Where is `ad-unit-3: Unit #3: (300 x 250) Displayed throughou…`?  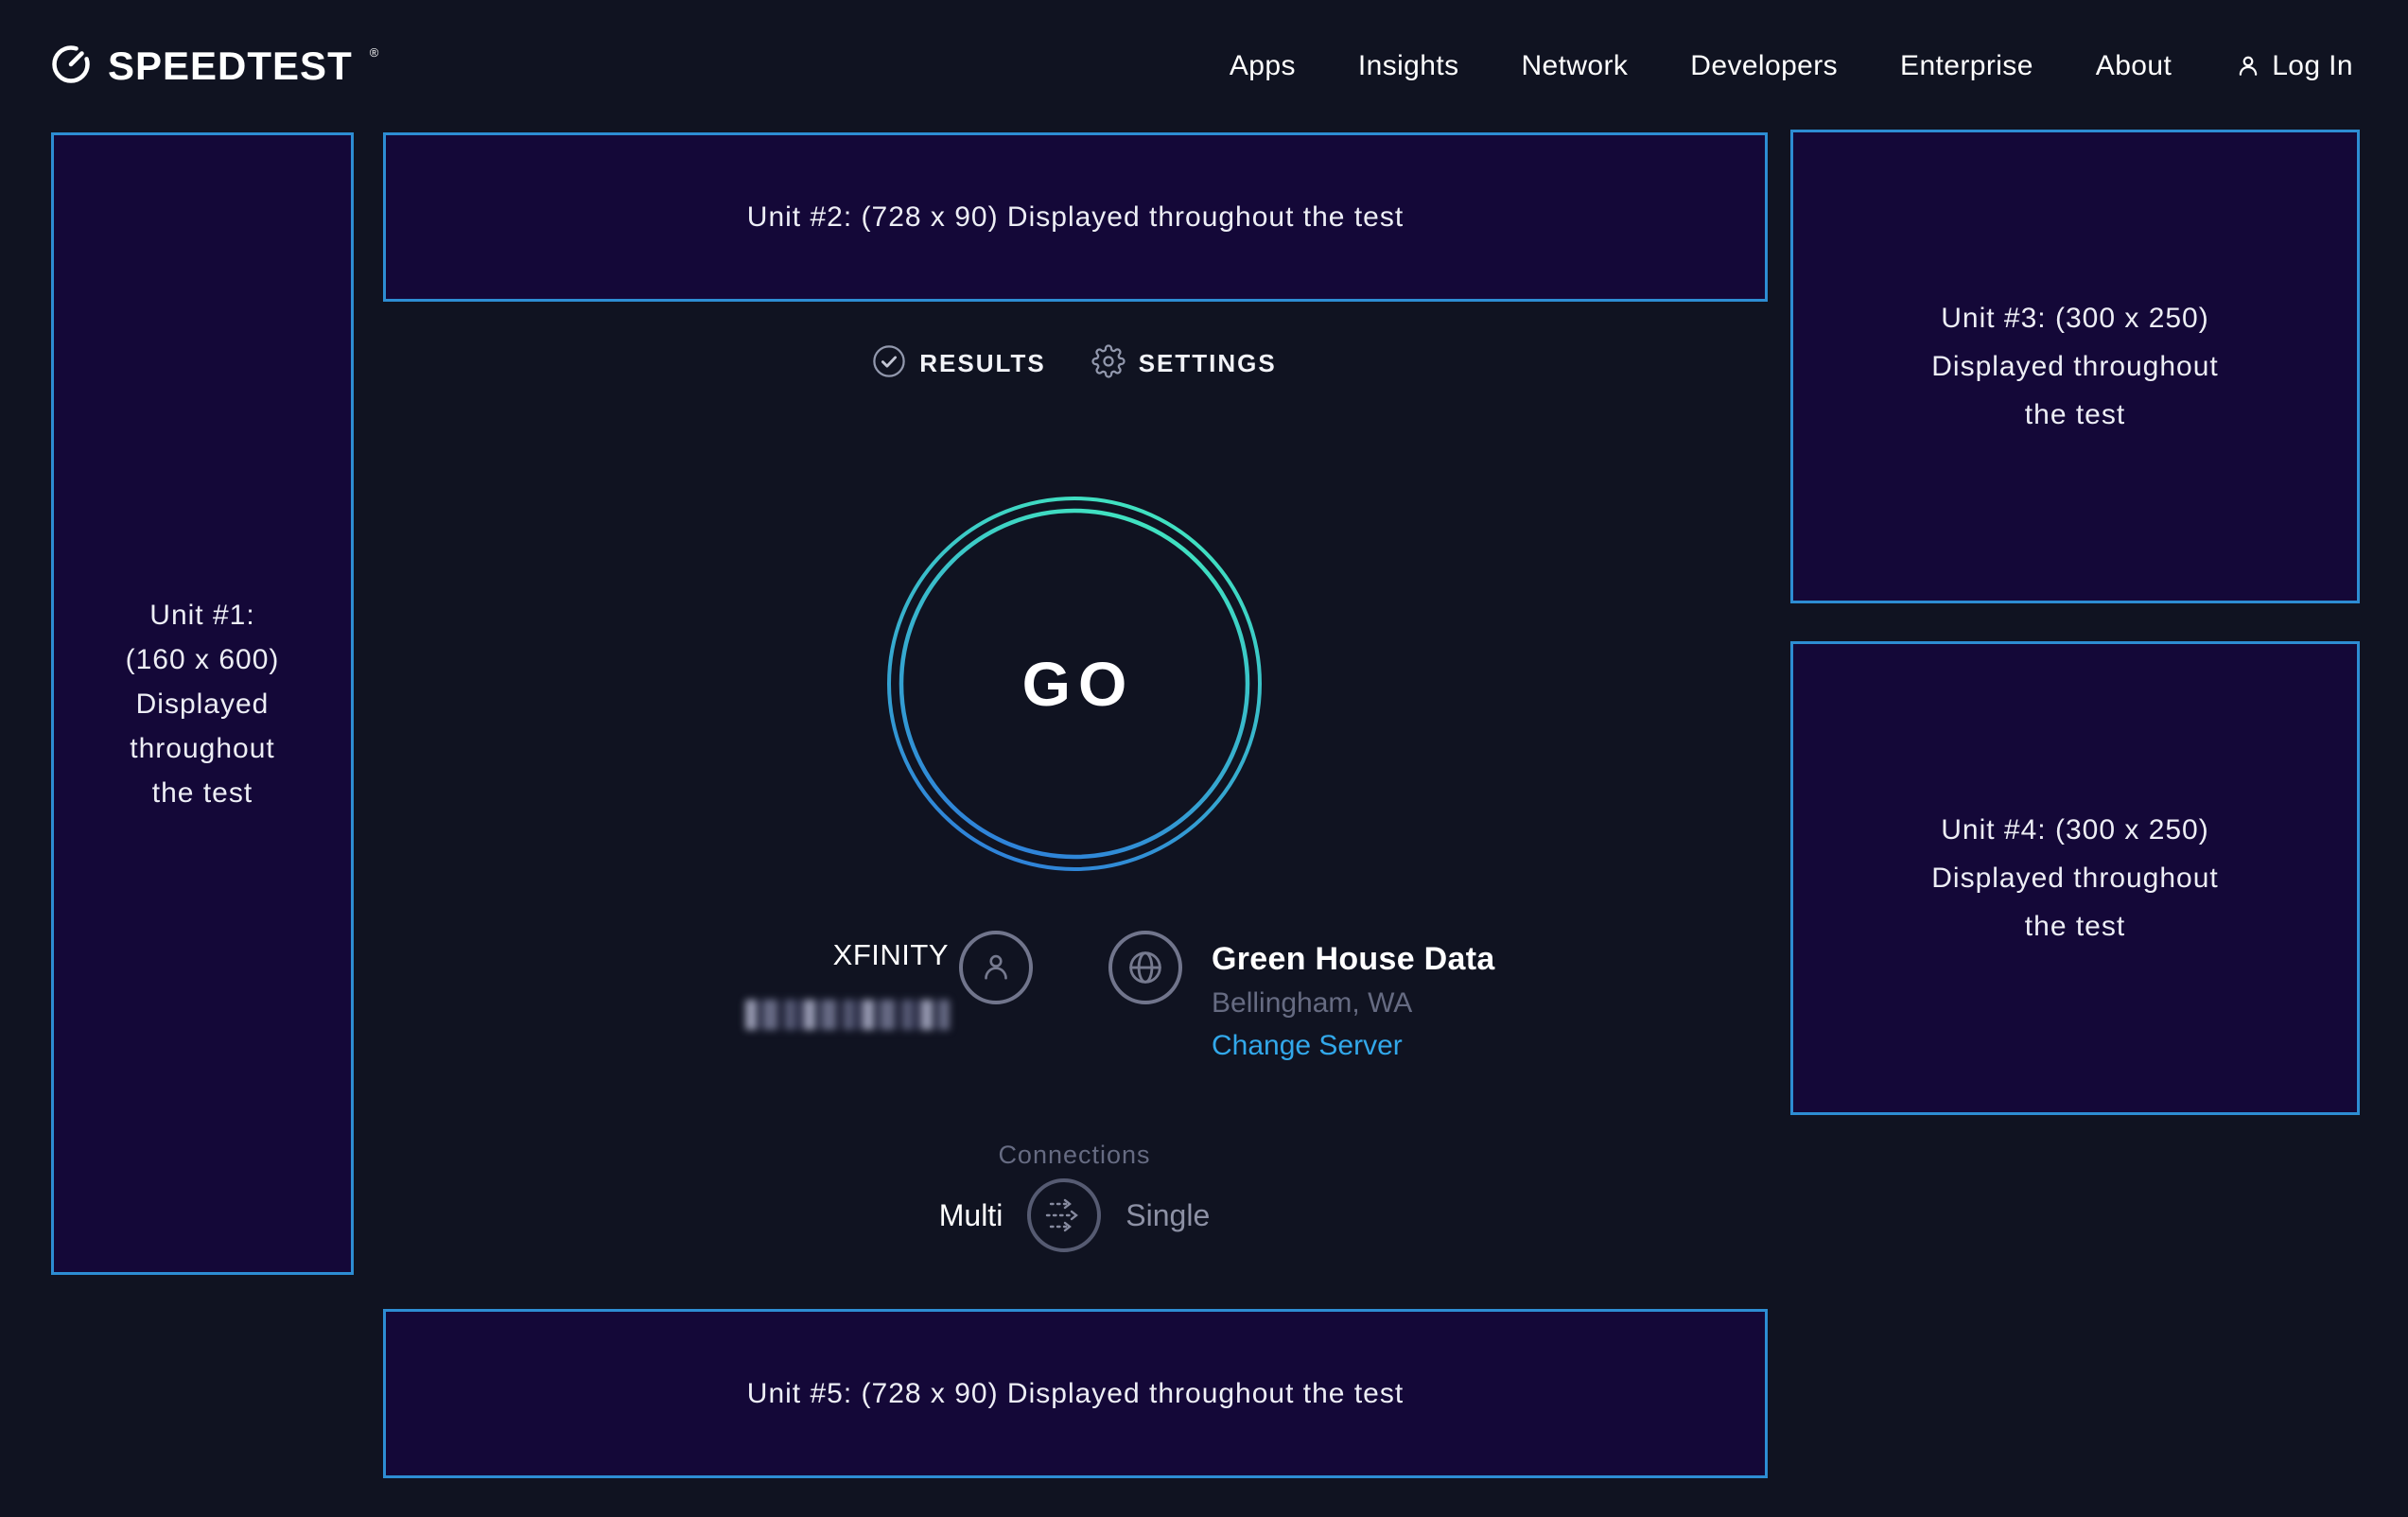 ad-unit-3: Unit #3: (300 x 250) Displayed throughou… is located at coordinates (2075, 366).